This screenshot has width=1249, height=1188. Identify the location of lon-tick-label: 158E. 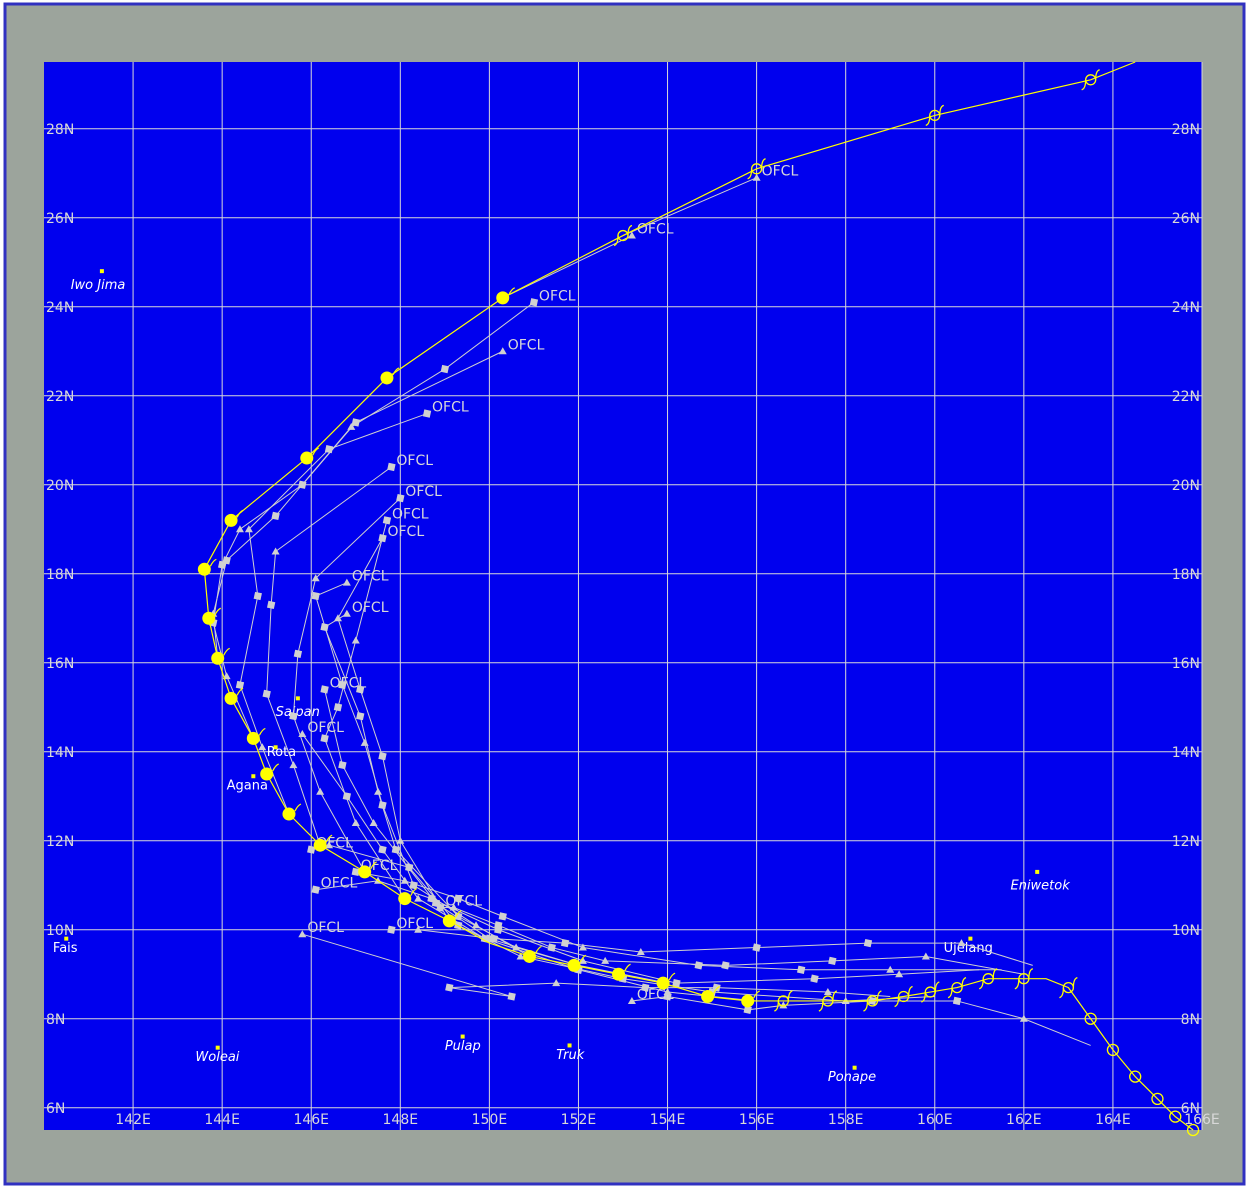
(846, 1120).